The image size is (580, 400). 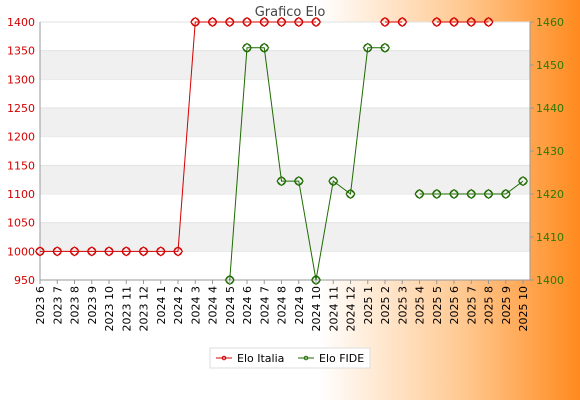 What do you see at coordinates (126, 309) in the screenshot?
I see `x-tick-label: 2023 11` at bounding box center [126, 309].